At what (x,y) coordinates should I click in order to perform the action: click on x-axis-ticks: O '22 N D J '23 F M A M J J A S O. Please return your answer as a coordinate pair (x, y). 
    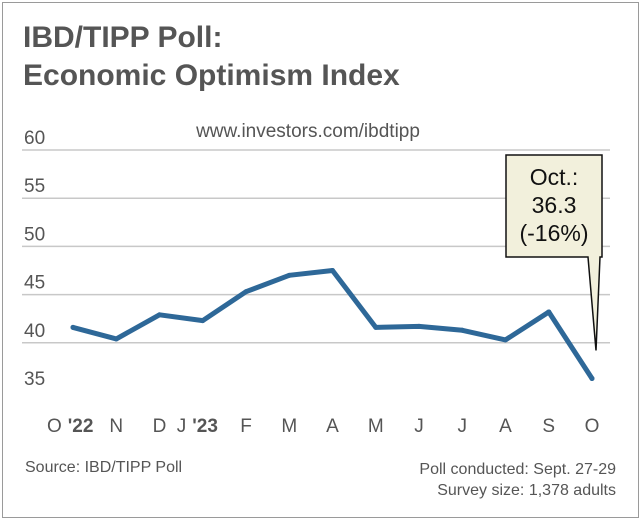
    Looking at the image, I should click on (323, 426).